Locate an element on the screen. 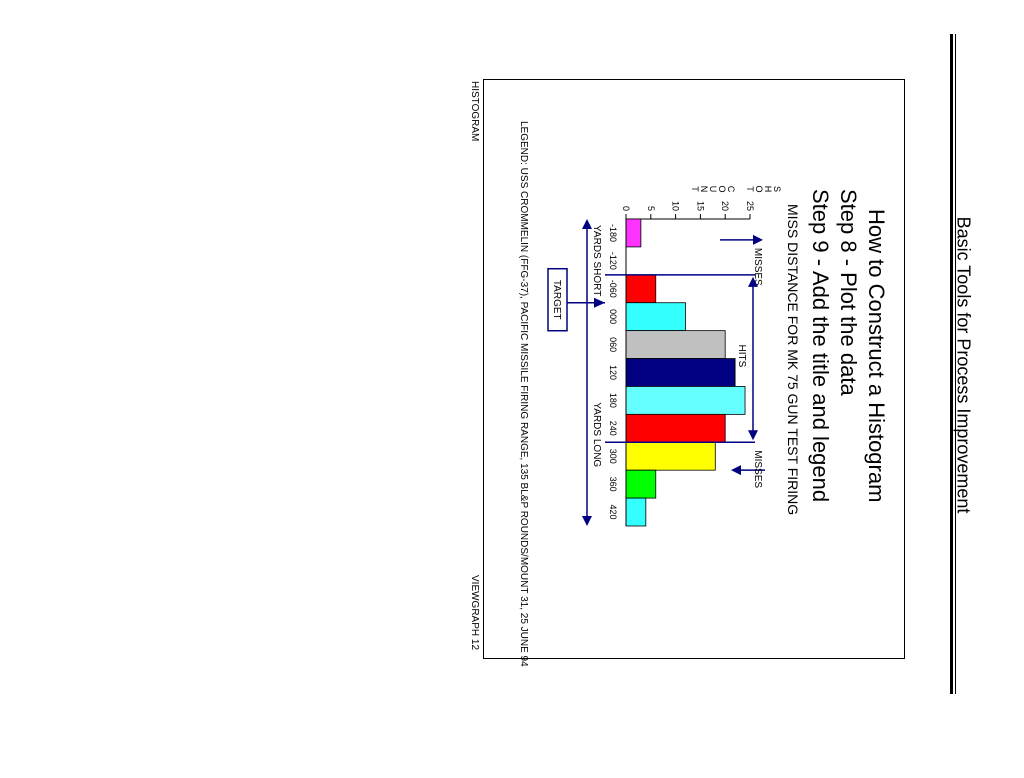 Image resolution: width=1024 pixels, height=778 pixels. x-tick-label-2: -060 is located at coordinates (613, 289).